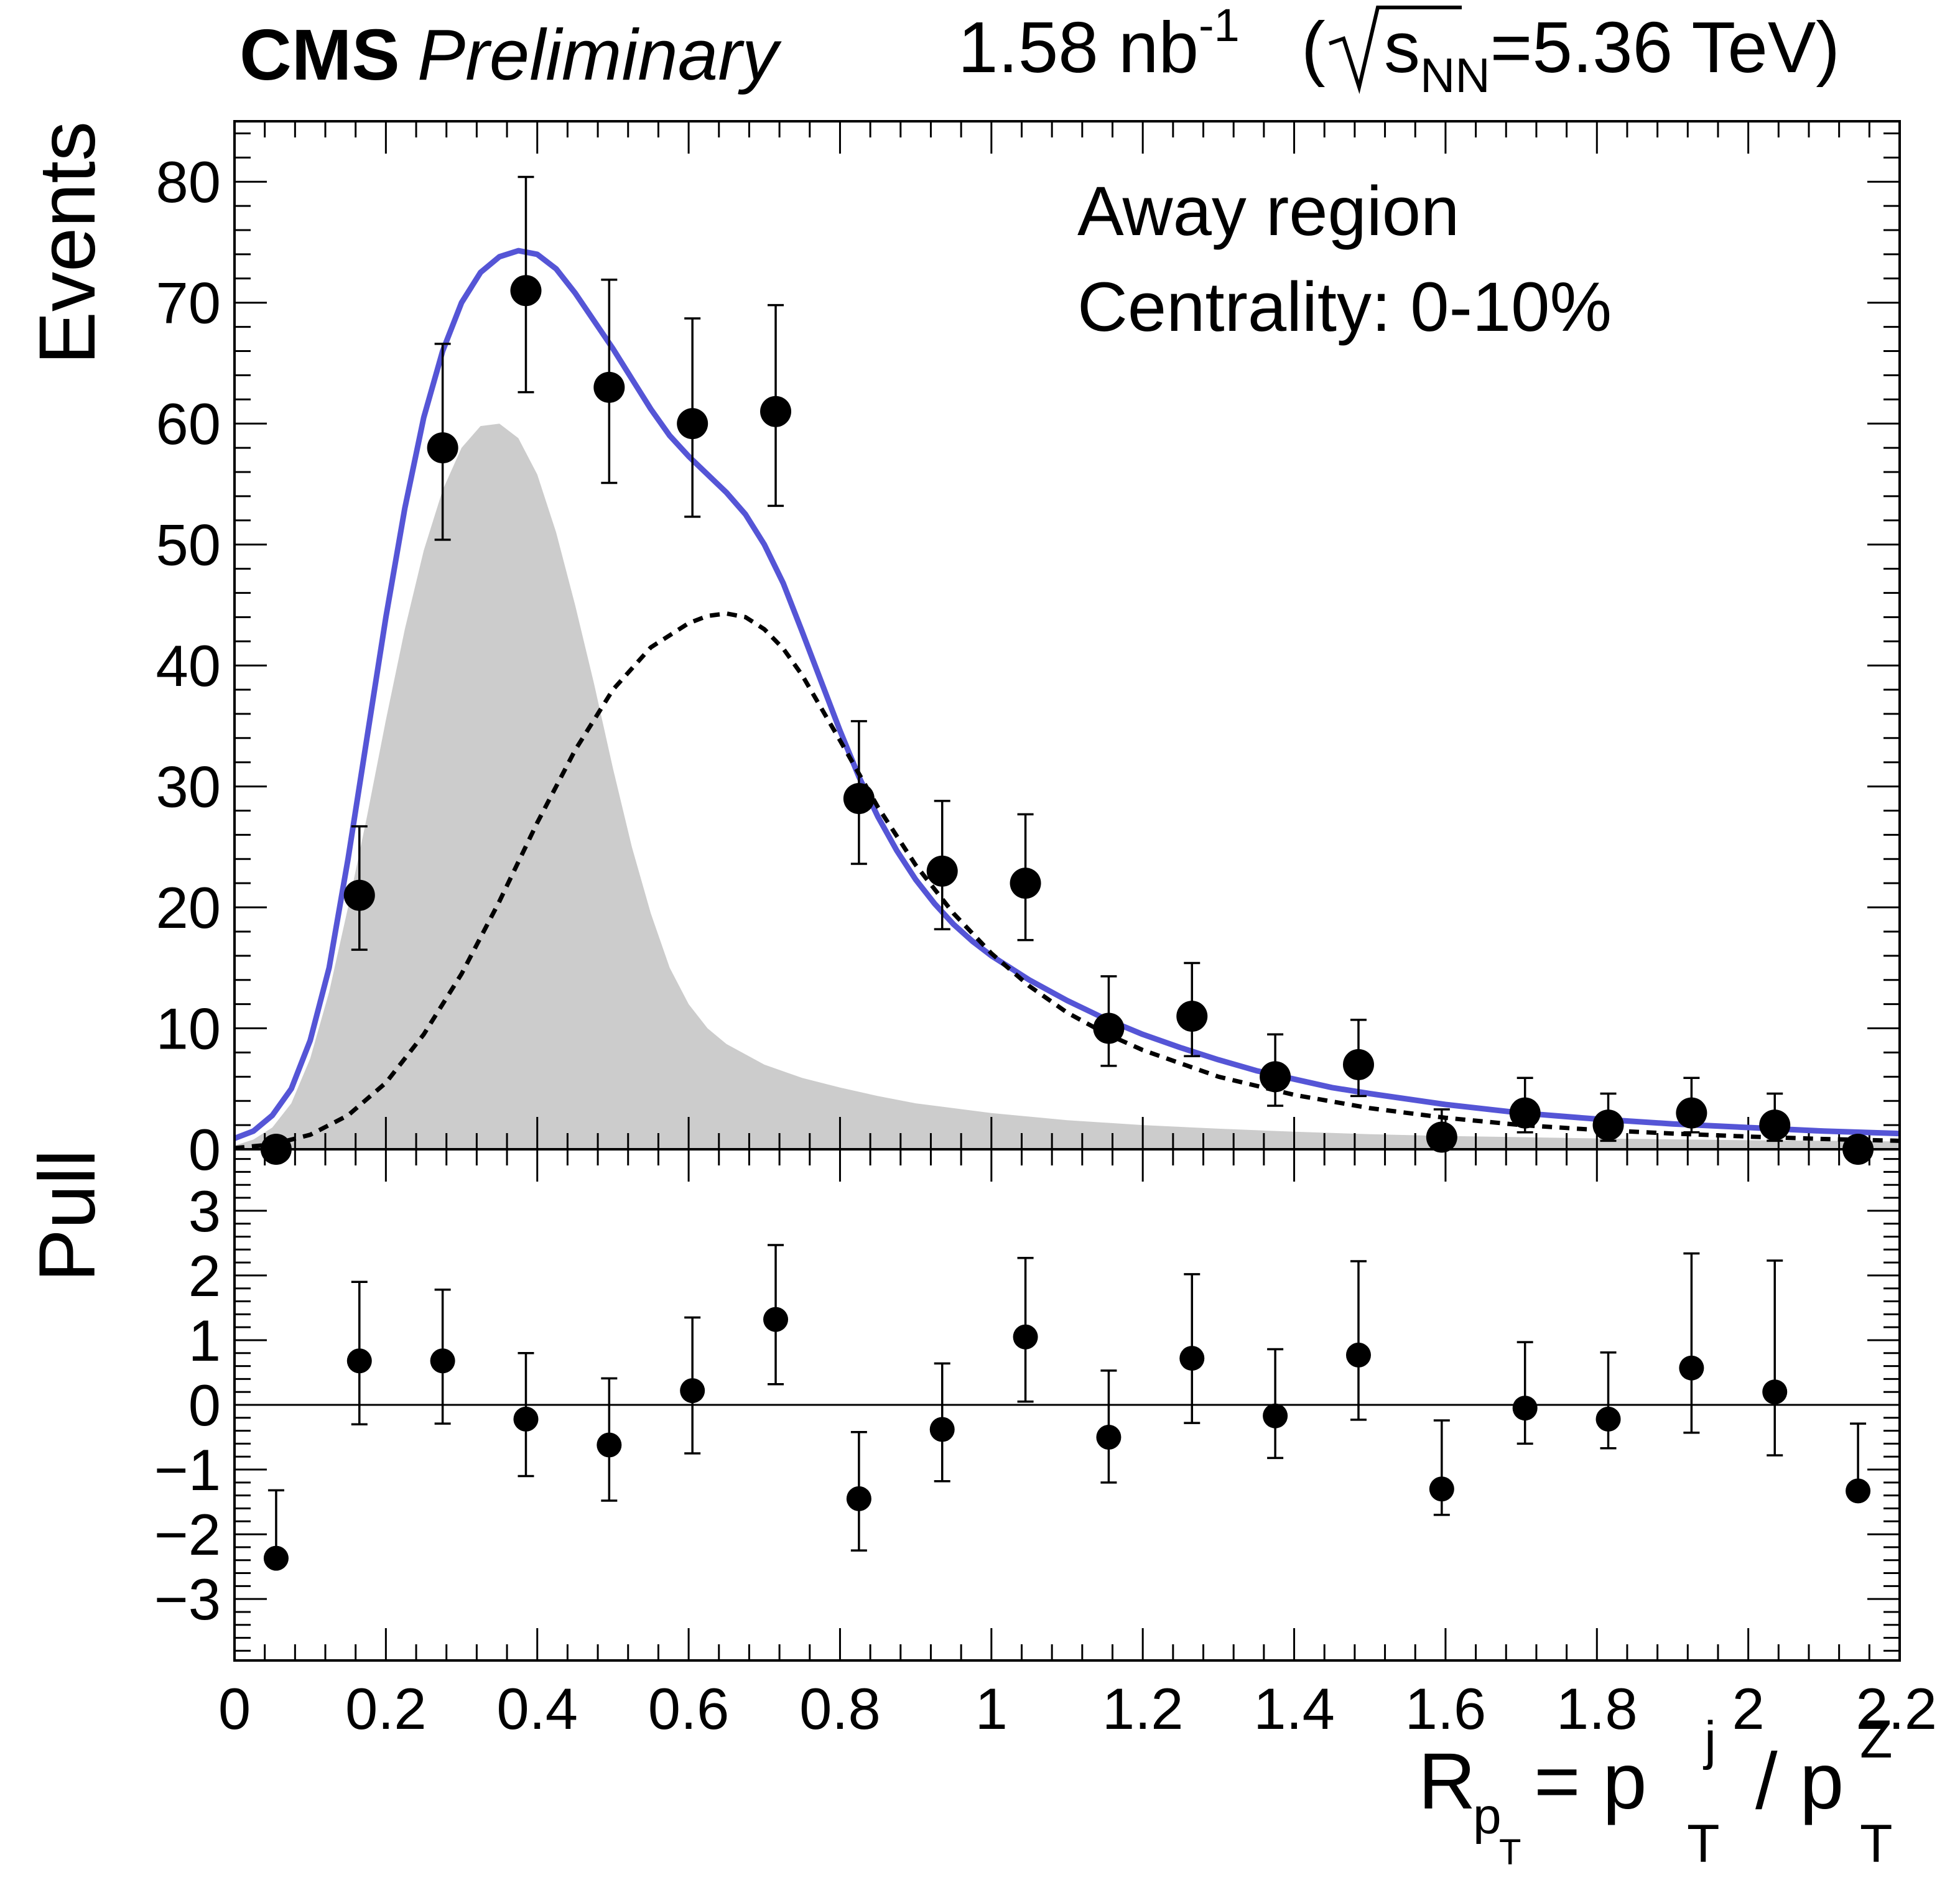 The height and width of the screenshot is (1880, 1960). I want to click on upper-y-tick-labels: 0 10 20 30 40 50 60 70 80, so click(188, 666).